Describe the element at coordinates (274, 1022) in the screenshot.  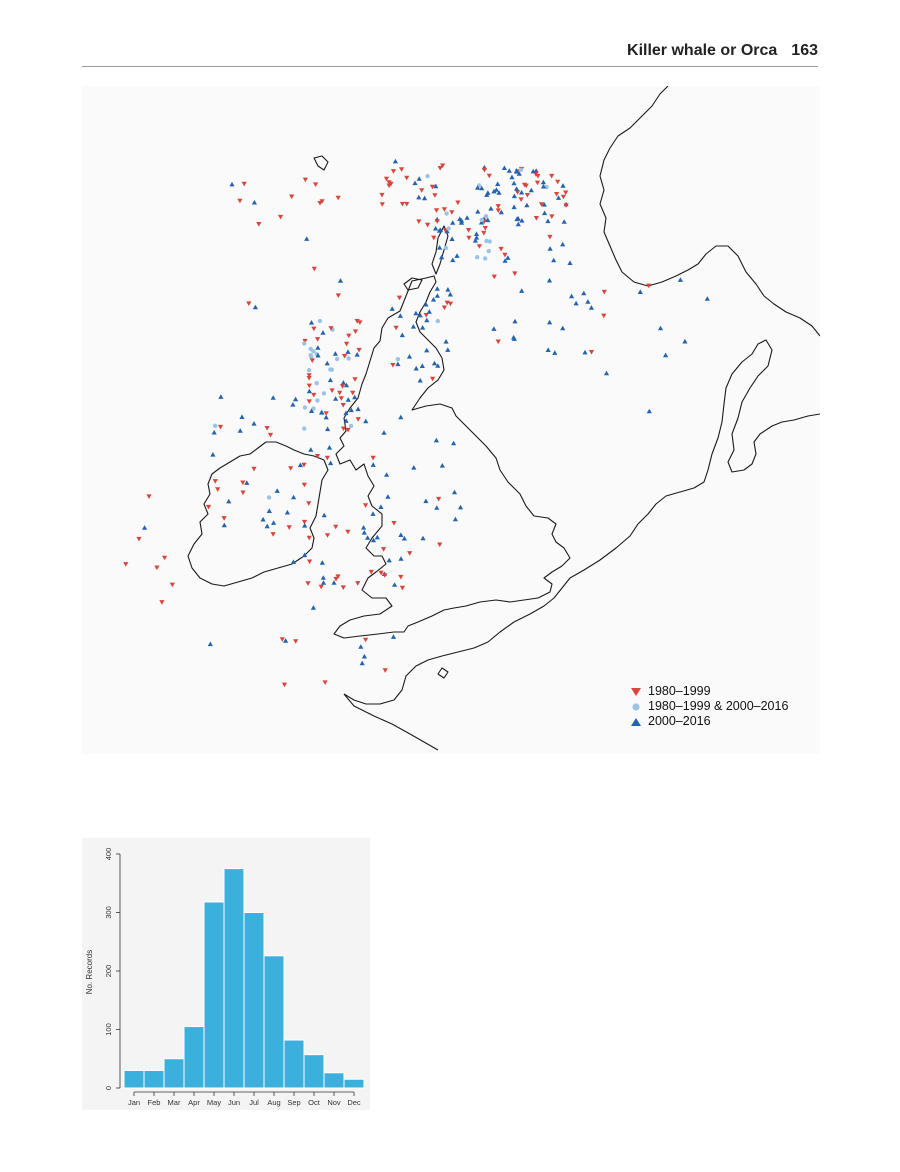
I see `bar-aug` at that location.